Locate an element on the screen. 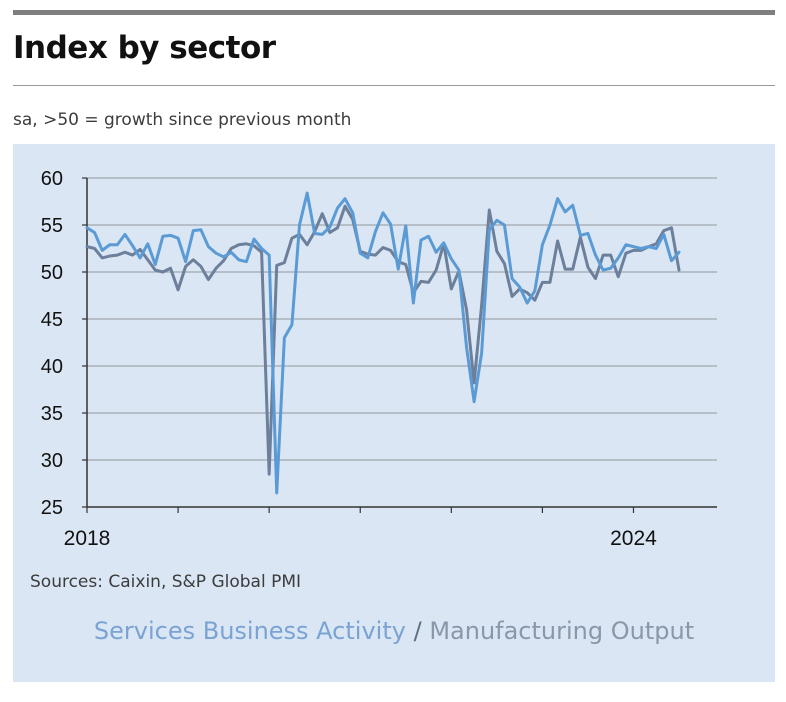  y-tick-label: 60 is located at coordinates (52, 179).